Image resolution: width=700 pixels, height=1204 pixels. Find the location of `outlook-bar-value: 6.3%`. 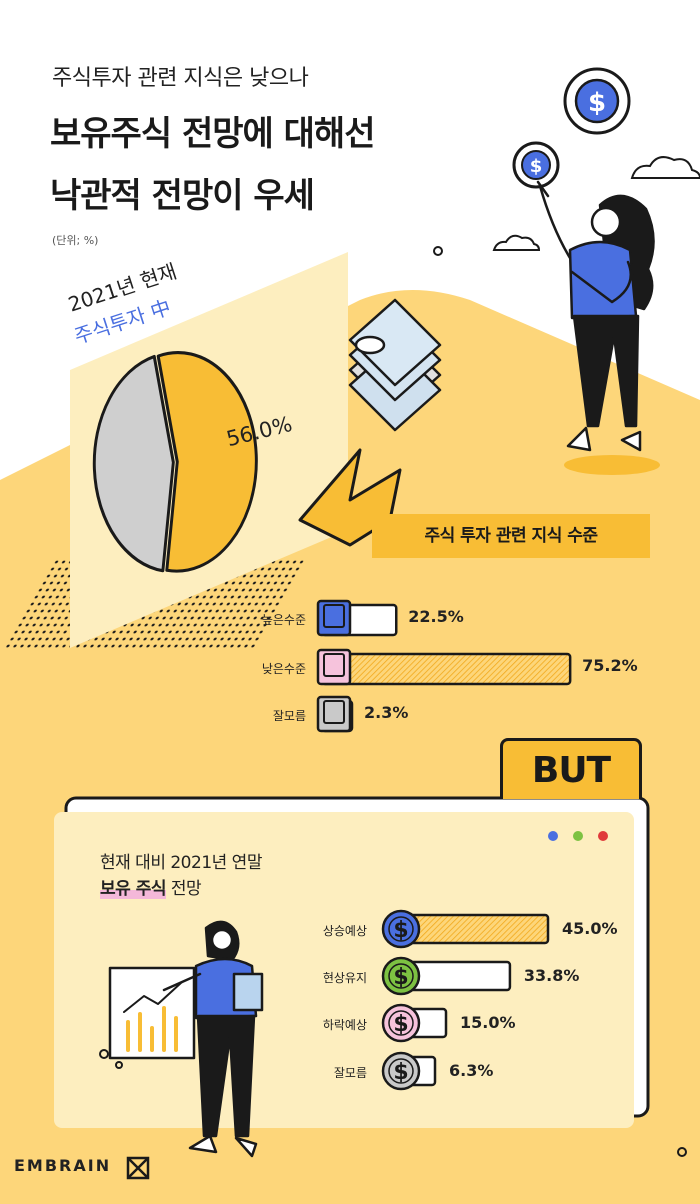

outlook-bar-value: 6.3% is located at coordinates (471, 1070).